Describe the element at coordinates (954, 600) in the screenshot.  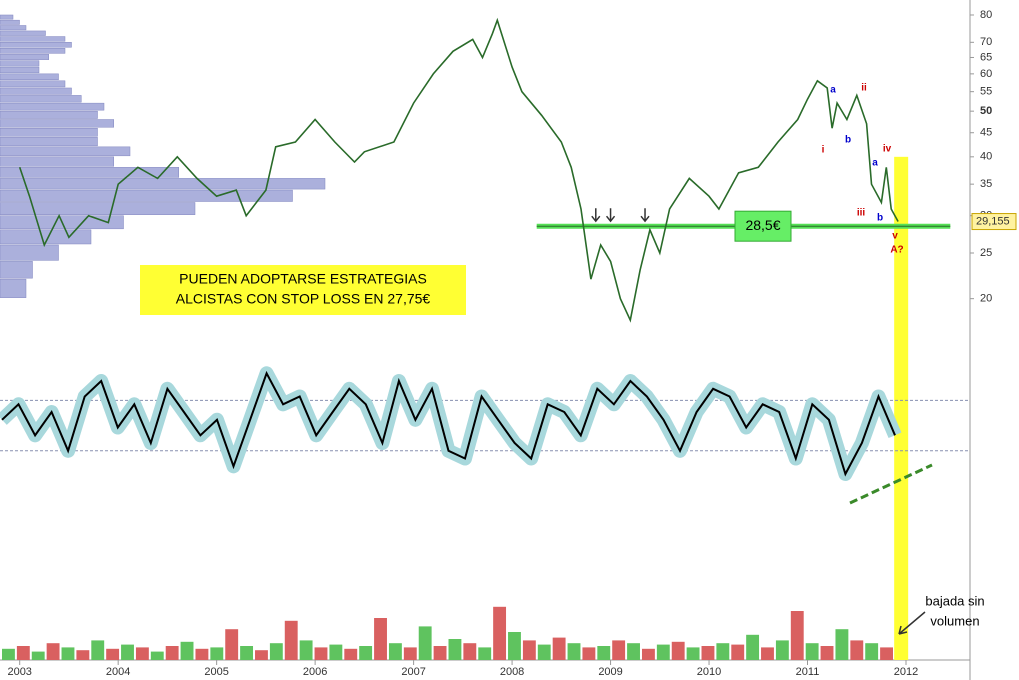
I see `volume-annotation: bajada sin` at that location.